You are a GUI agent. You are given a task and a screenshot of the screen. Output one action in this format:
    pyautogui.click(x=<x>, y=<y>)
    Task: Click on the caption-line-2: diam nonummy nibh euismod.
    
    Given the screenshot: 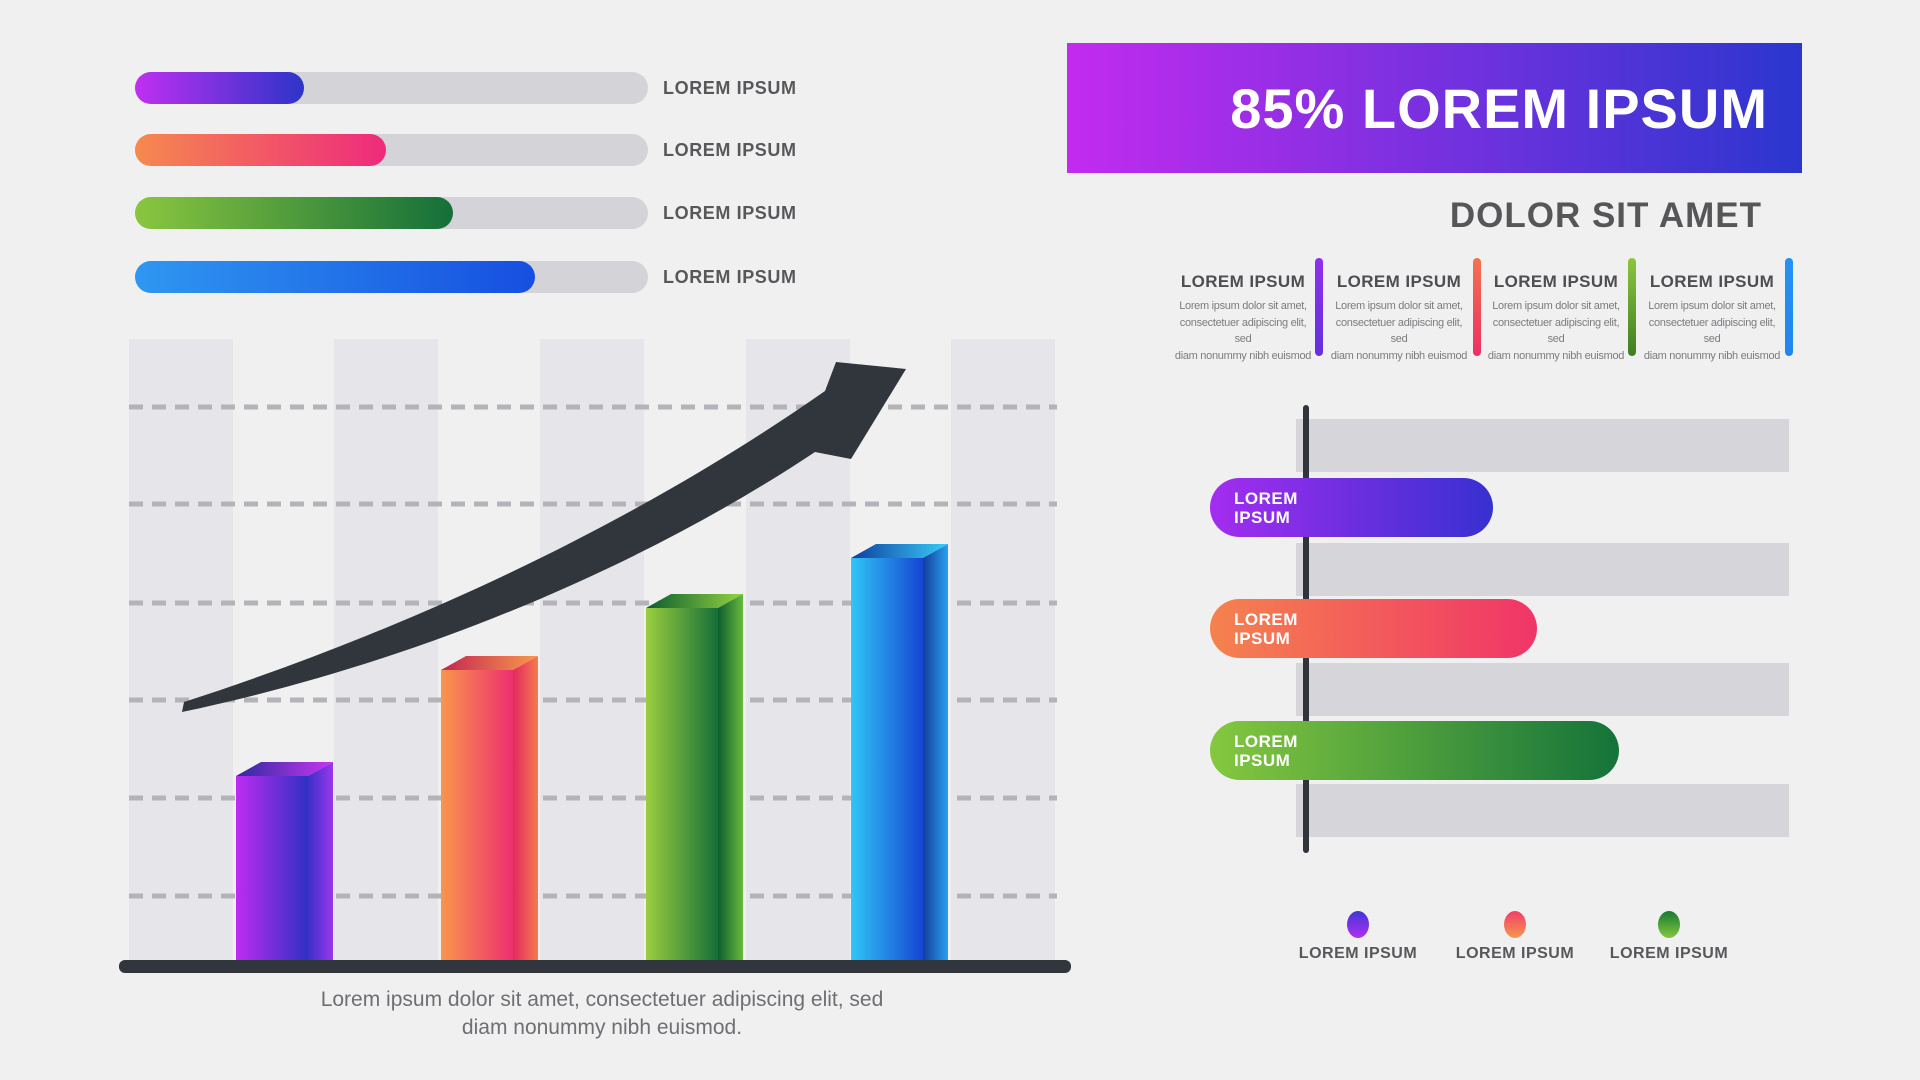 What is the action you would take?
    pyautogui.click(x=602, y=1027)
    